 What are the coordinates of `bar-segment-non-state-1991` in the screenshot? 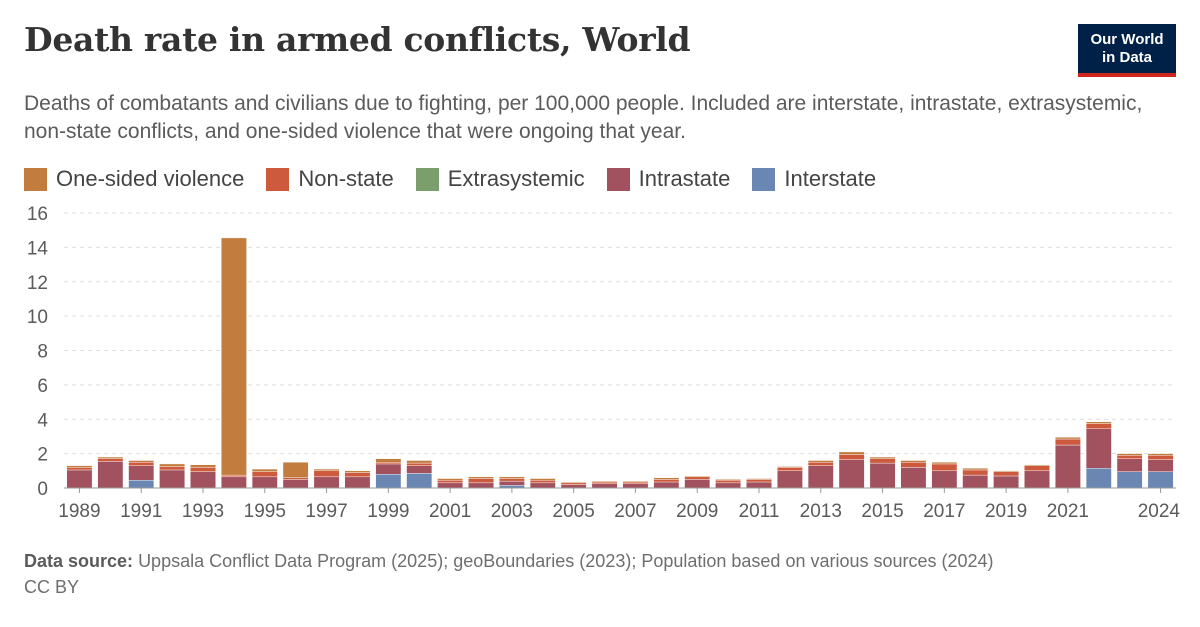 It's located at (141, 464).